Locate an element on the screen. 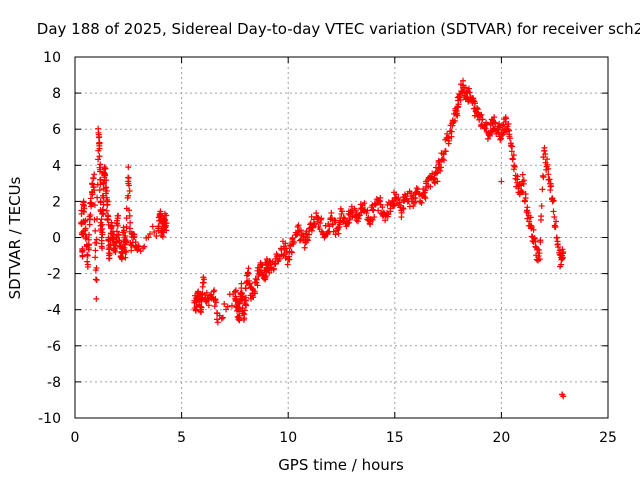 Image resolution: width=640 pixels, height=480 pixels. x-tick-label: 15 is located at coordinates (395, 438).